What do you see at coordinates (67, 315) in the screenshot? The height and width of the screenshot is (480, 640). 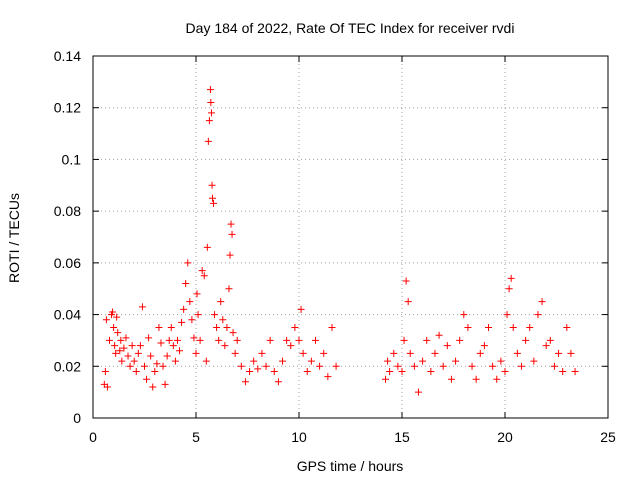 I see `y-tick-label: 0.04` at bounding box center [67, 315].